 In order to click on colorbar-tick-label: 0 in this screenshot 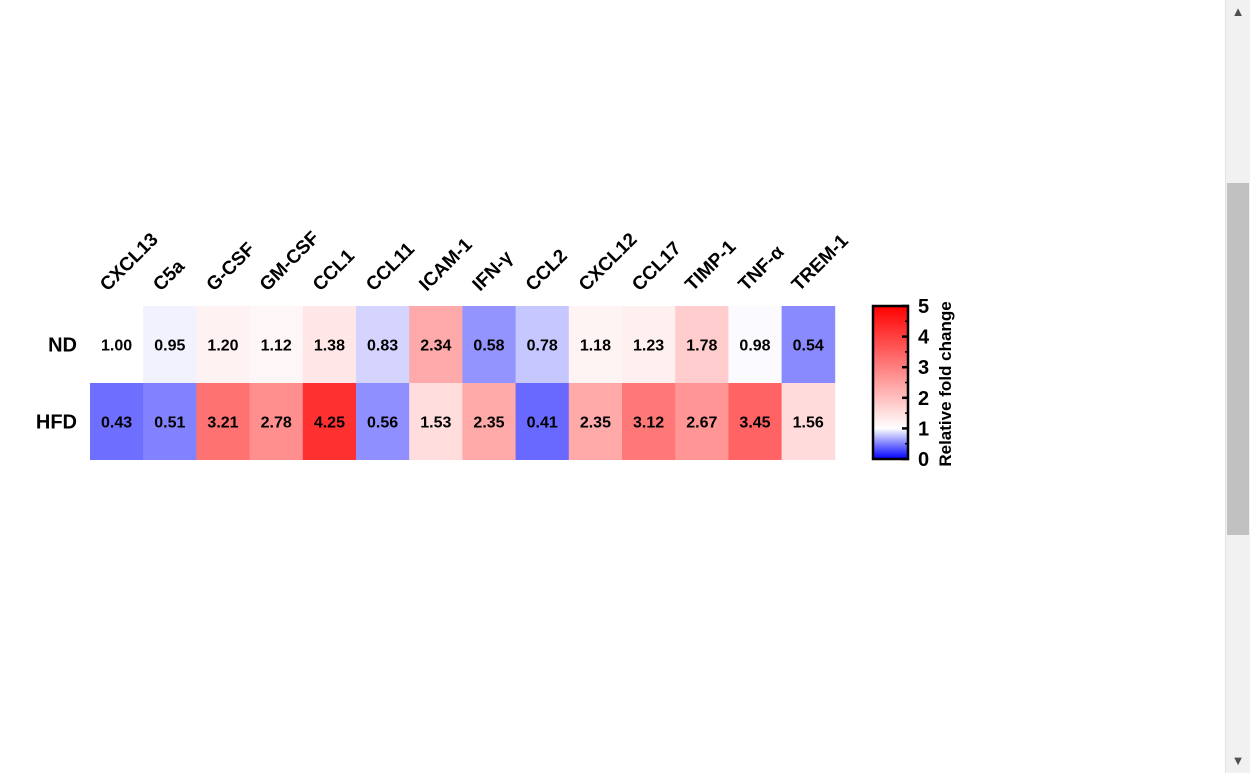, I will do `click(923, 460)`.